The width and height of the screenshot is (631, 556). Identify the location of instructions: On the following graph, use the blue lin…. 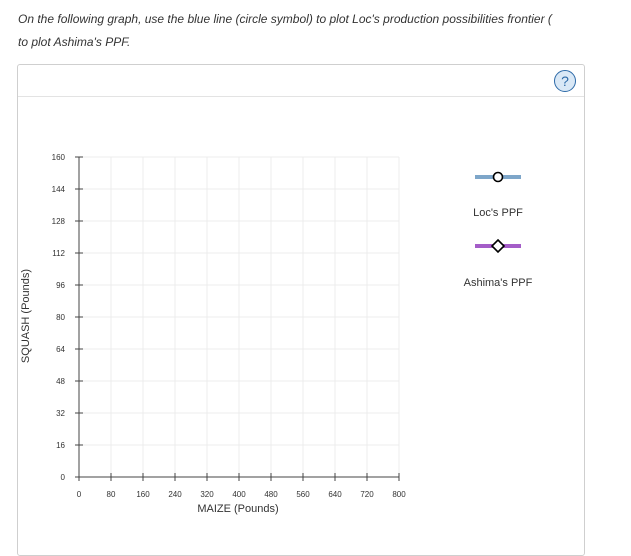
(324, 31).